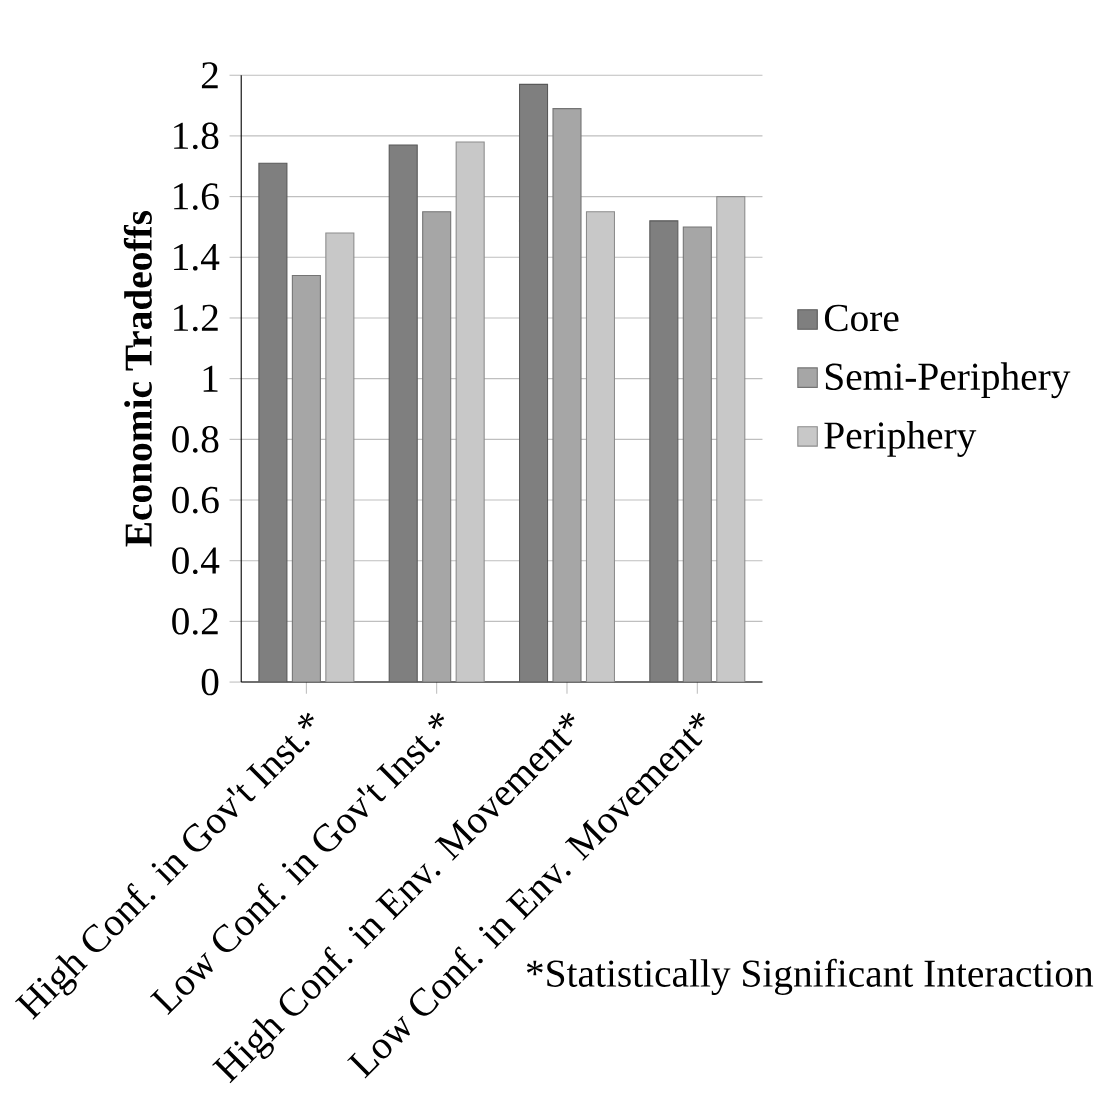 The image size is (1111, 1109). What do you see at coordinates (196, 196) in the screenshot?
I see `y-tick-label: 1.6` at bounding box center [196, 196].